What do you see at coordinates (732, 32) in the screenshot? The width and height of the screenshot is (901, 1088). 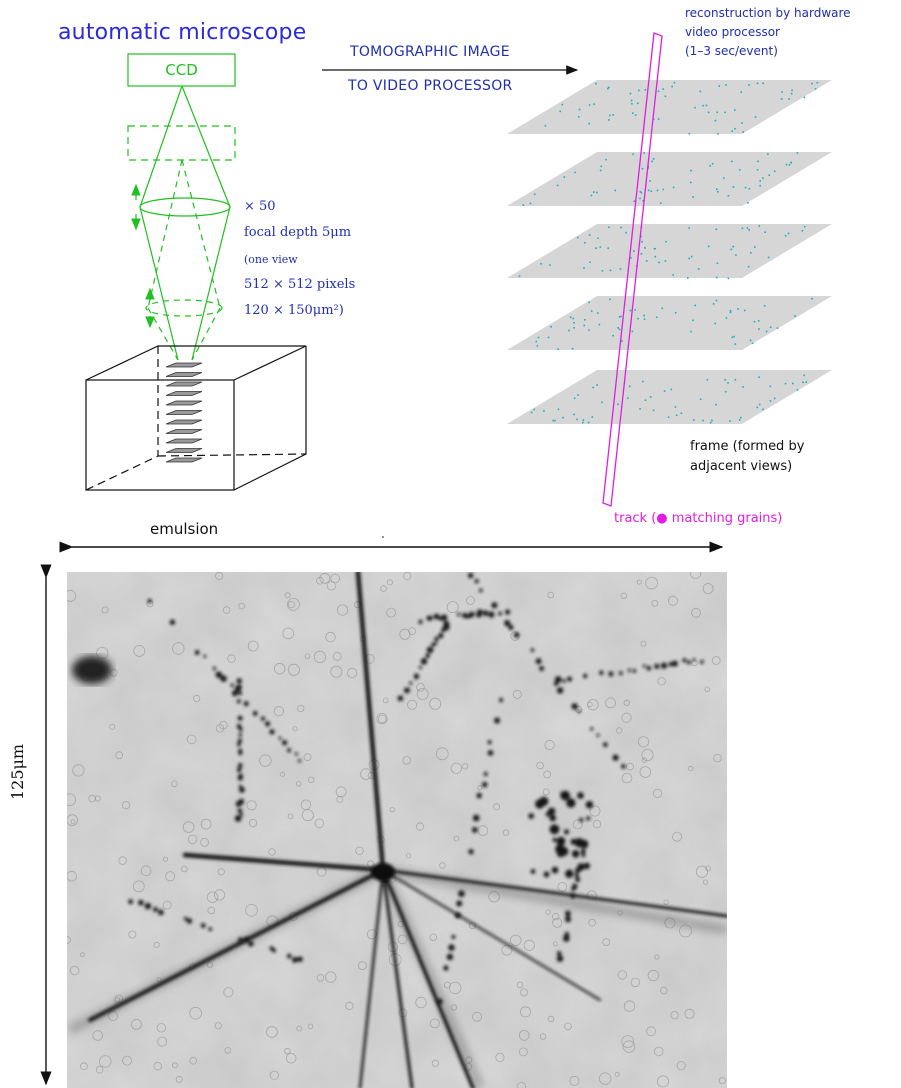 I see `reconstruction-line2: video processor` at bounding box center [732, 32].